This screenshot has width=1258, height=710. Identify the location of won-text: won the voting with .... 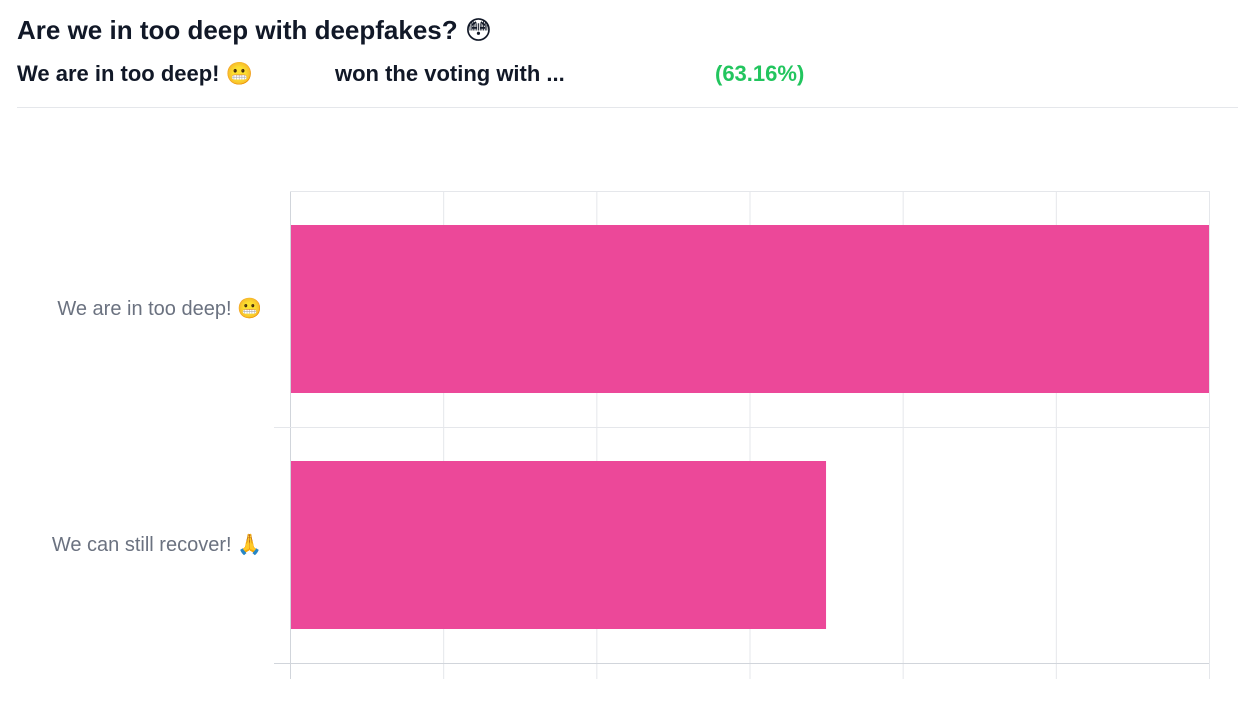
(450, 73).